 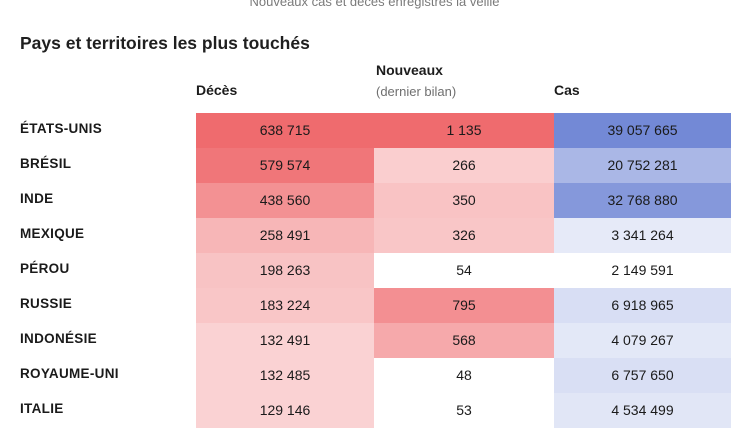 What do you see at coordinates (58, 338) in the screenshot?
I see `country-label: INDONÉSIE` at bounding box center [58, 338].